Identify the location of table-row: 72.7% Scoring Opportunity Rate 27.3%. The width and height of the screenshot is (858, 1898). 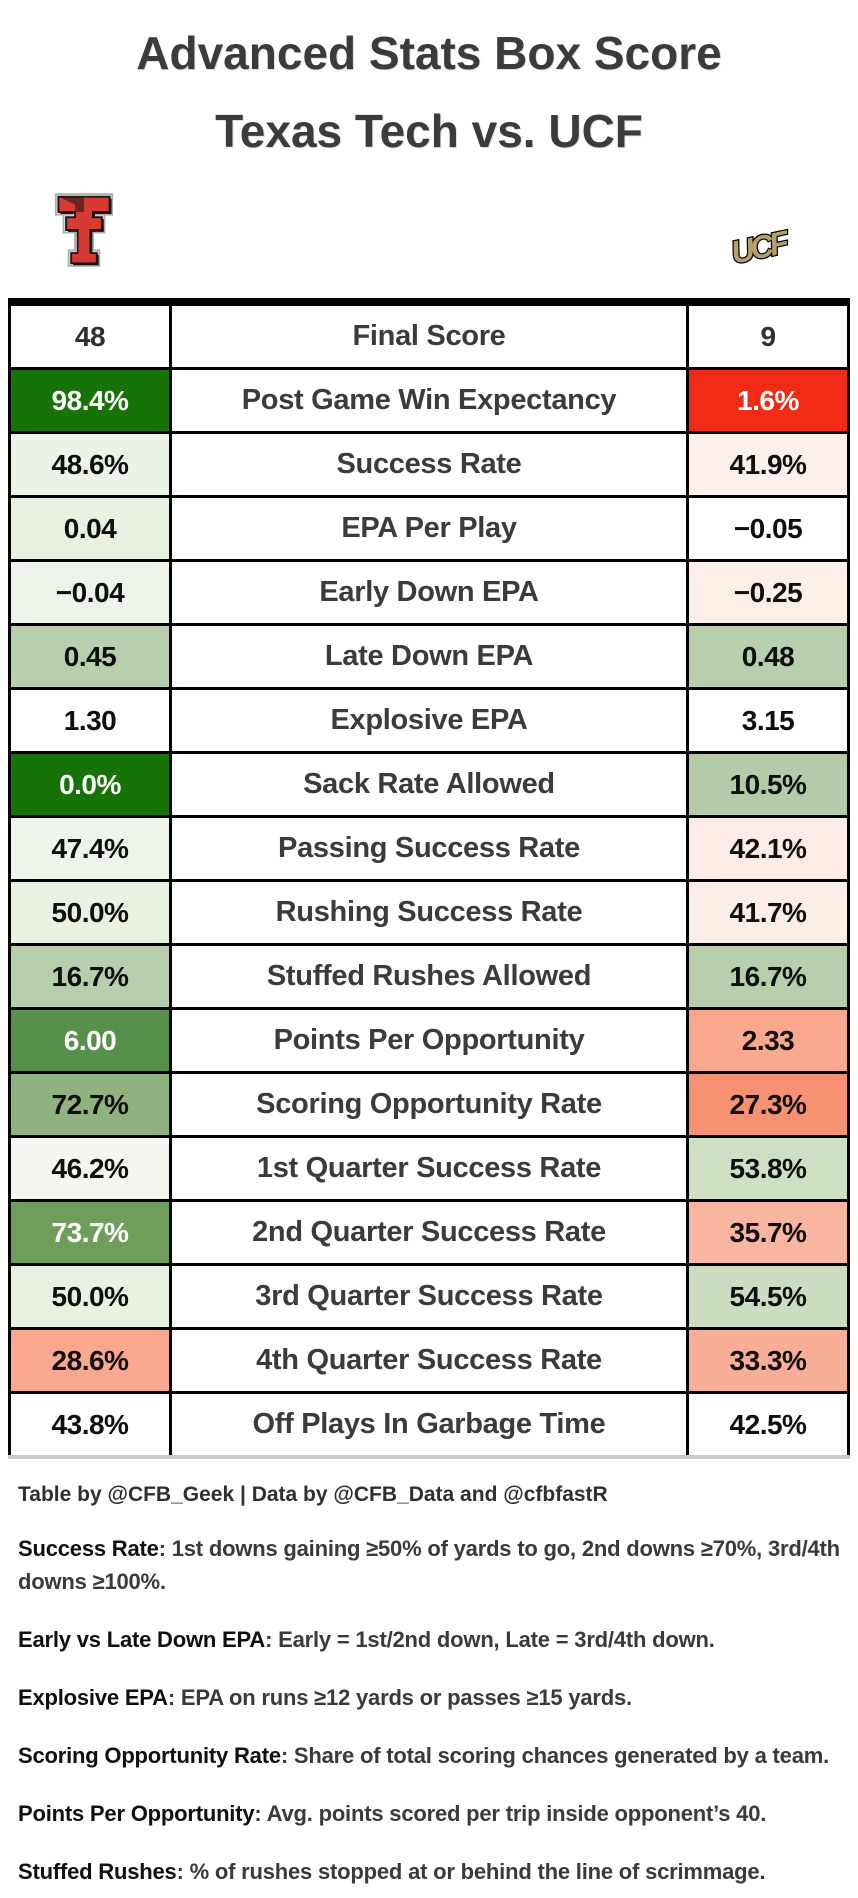
(429, 1104).